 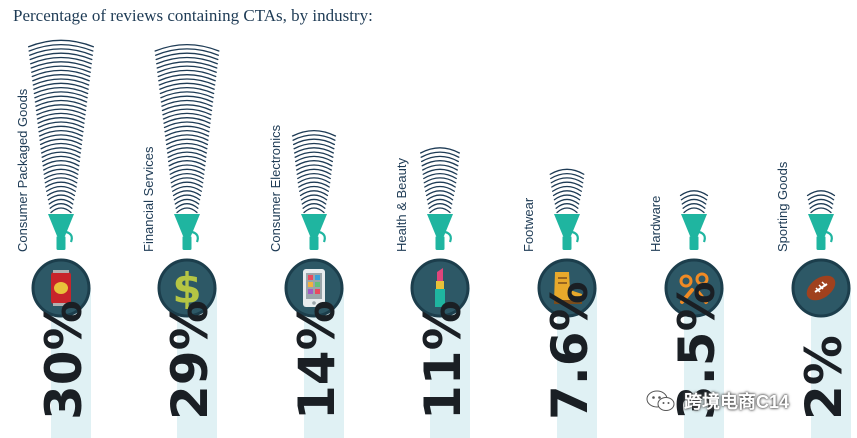 I want to click on dollar-glyph: $, so click(x=186, y=288).